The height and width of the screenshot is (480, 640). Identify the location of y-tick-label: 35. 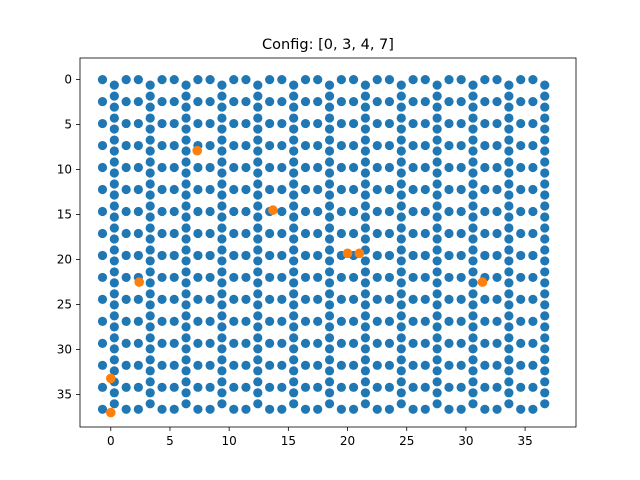
(64, 395).